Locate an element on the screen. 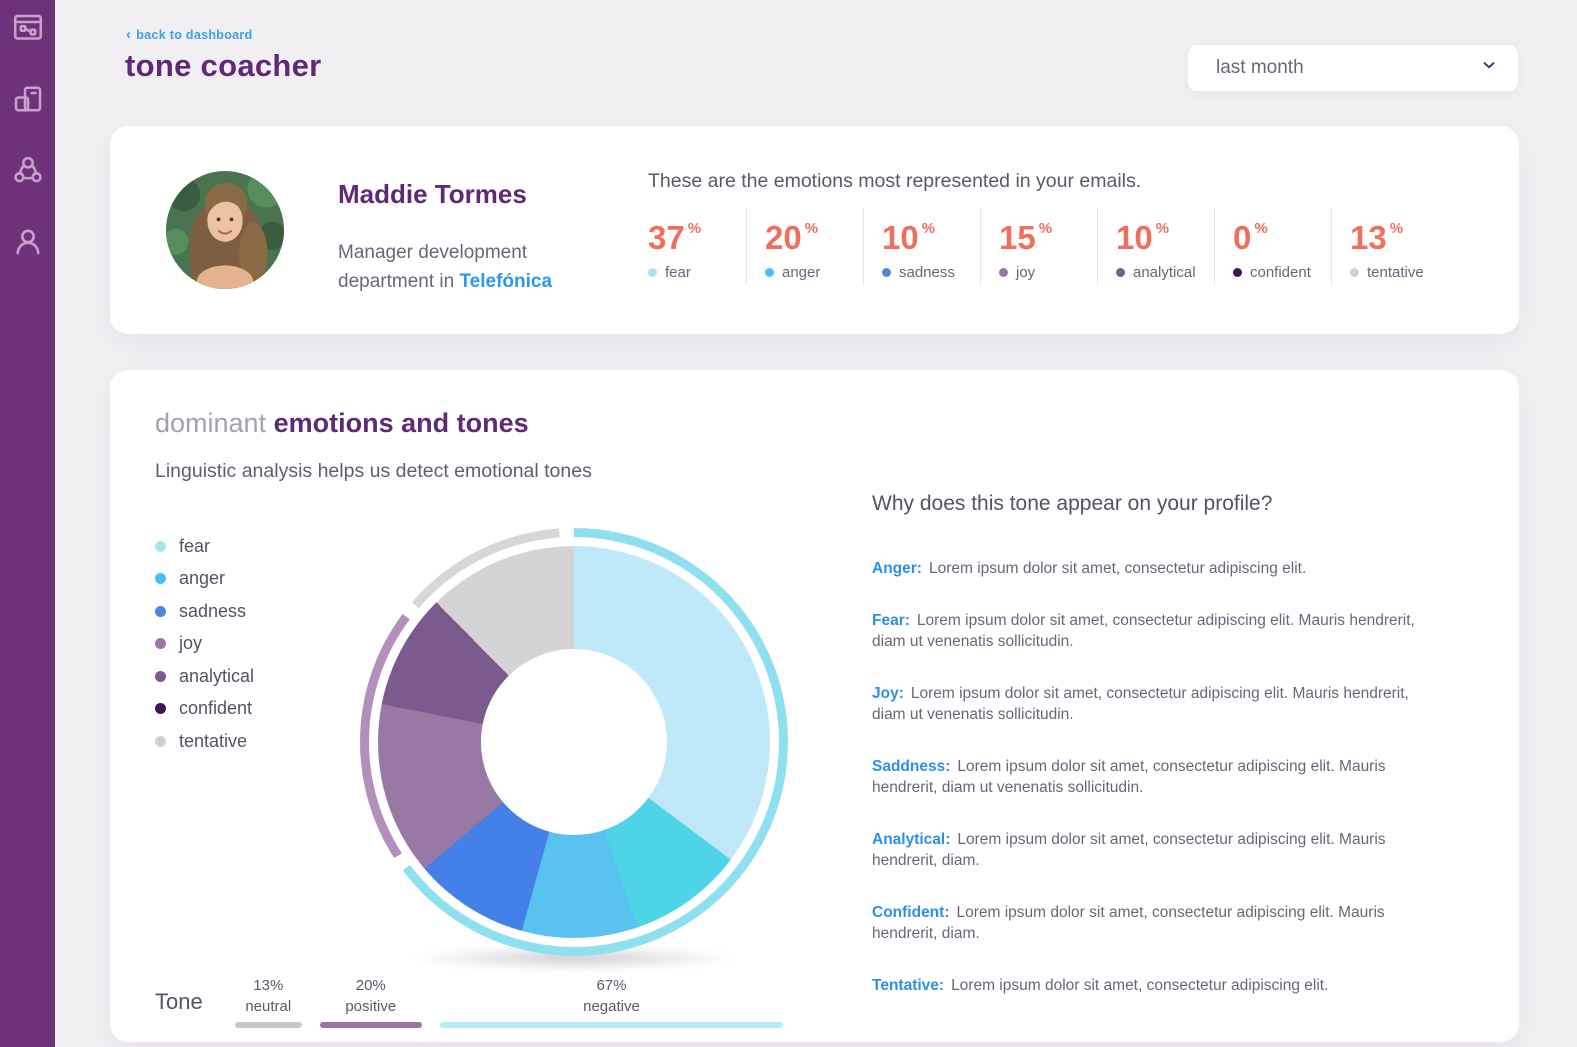 This screenshot has width=1577, height=1047. legend-item-anger: anger is located at coordinates (204, 579).